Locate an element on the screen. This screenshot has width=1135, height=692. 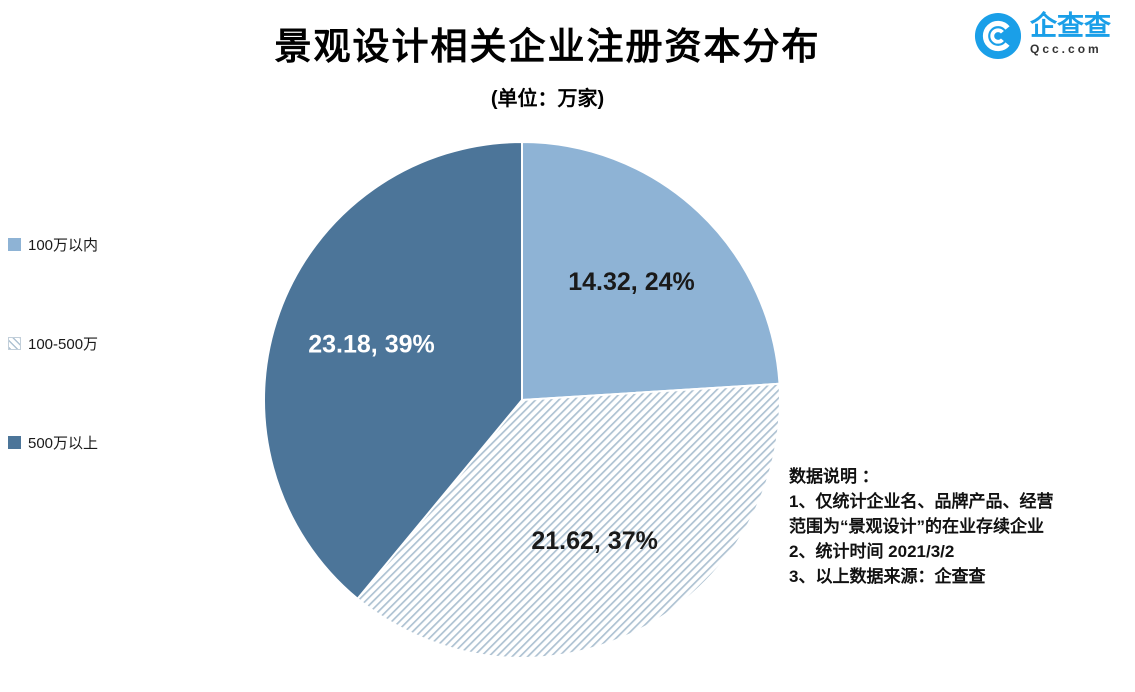
notes-line-1: 1、仅统计企业名、品牌产品、经营 is located at coordinates (921, 501).